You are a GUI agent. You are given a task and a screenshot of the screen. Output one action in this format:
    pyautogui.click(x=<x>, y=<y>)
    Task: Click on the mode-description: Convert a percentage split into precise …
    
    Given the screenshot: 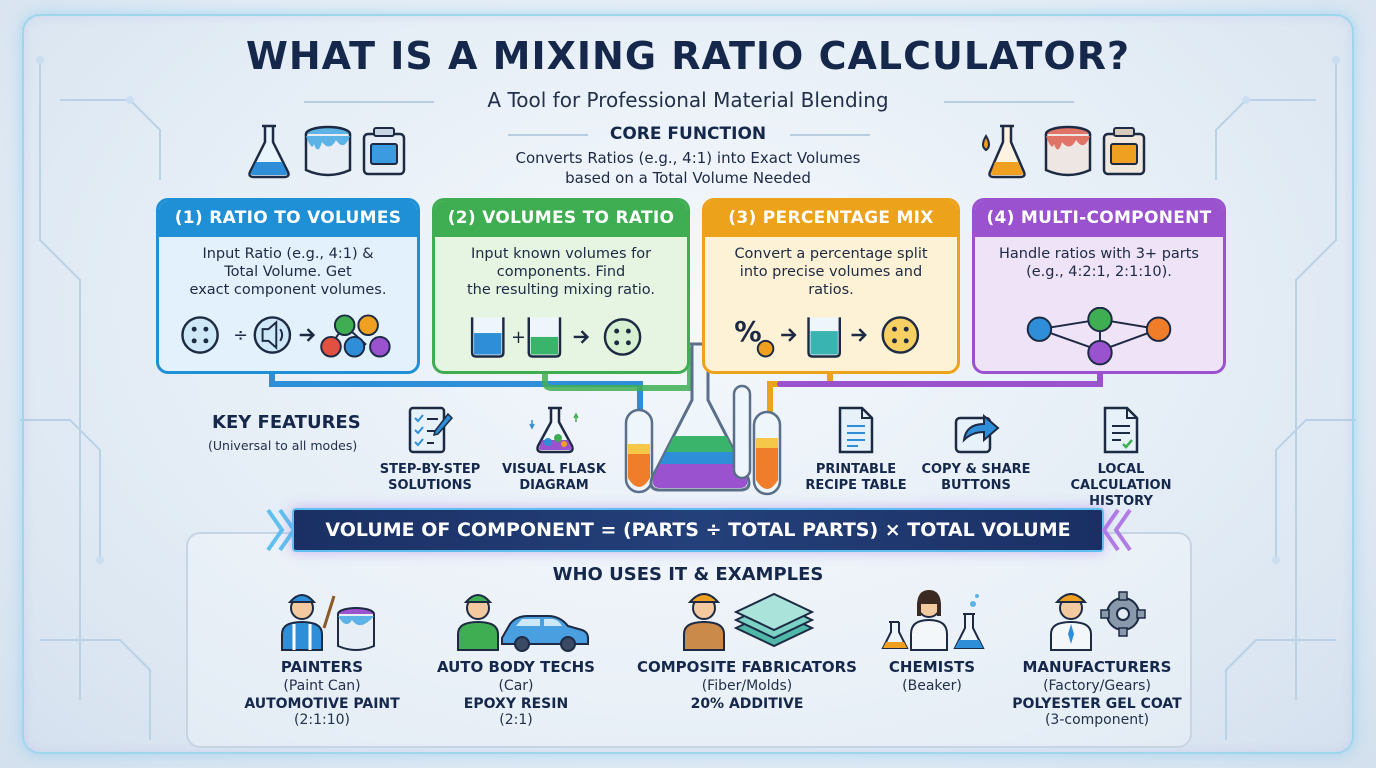 What is the action you would take?
    pyautogui.click(x=831, y=272)
    